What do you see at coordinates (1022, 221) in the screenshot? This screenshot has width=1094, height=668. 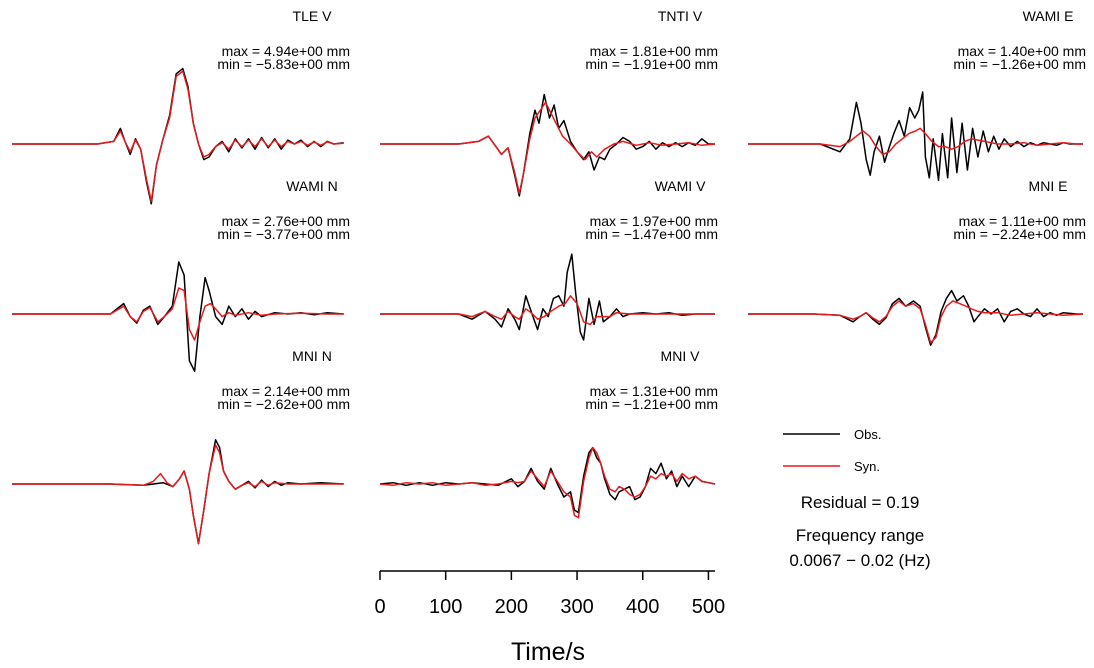 I see `station-max-mni-e: max = 1.11e+00 mm` at bounding box center [1022, 221].